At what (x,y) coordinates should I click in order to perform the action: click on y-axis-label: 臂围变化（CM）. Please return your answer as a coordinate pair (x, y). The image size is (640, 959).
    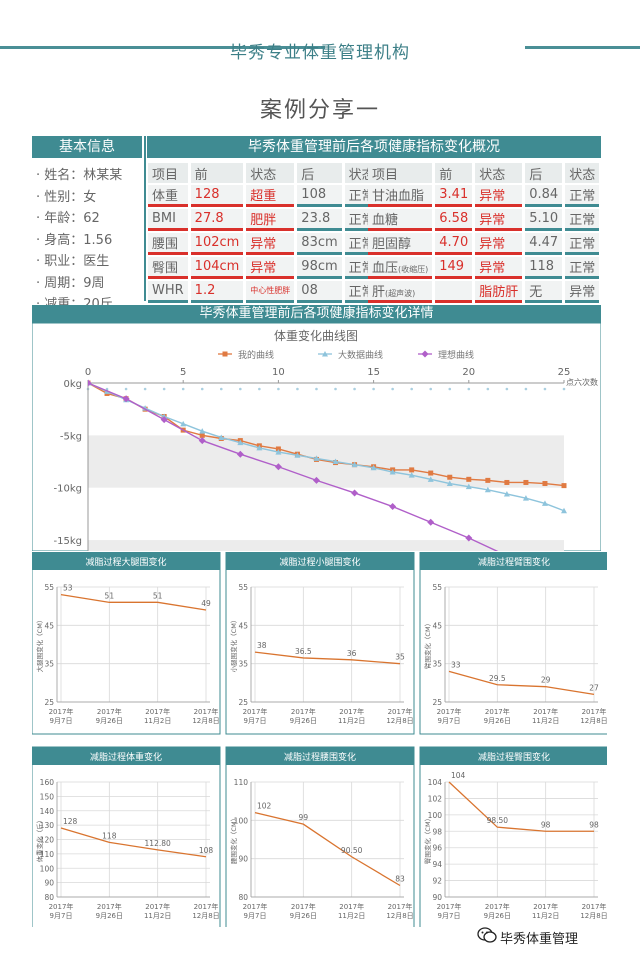
    Looking at the image, I should click on (427, 644).